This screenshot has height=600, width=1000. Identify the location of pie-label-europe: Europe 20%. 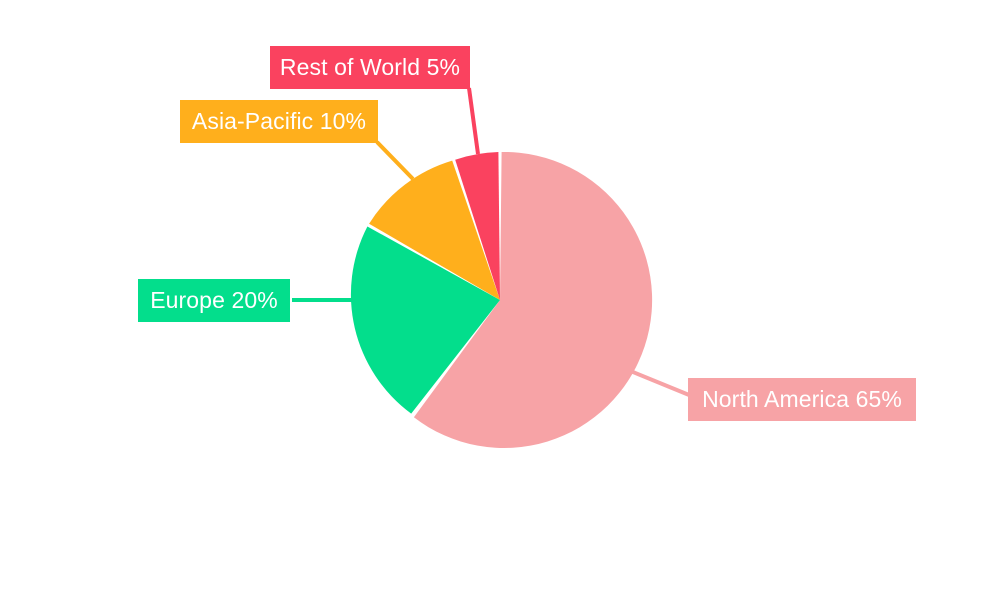
(214, 300).